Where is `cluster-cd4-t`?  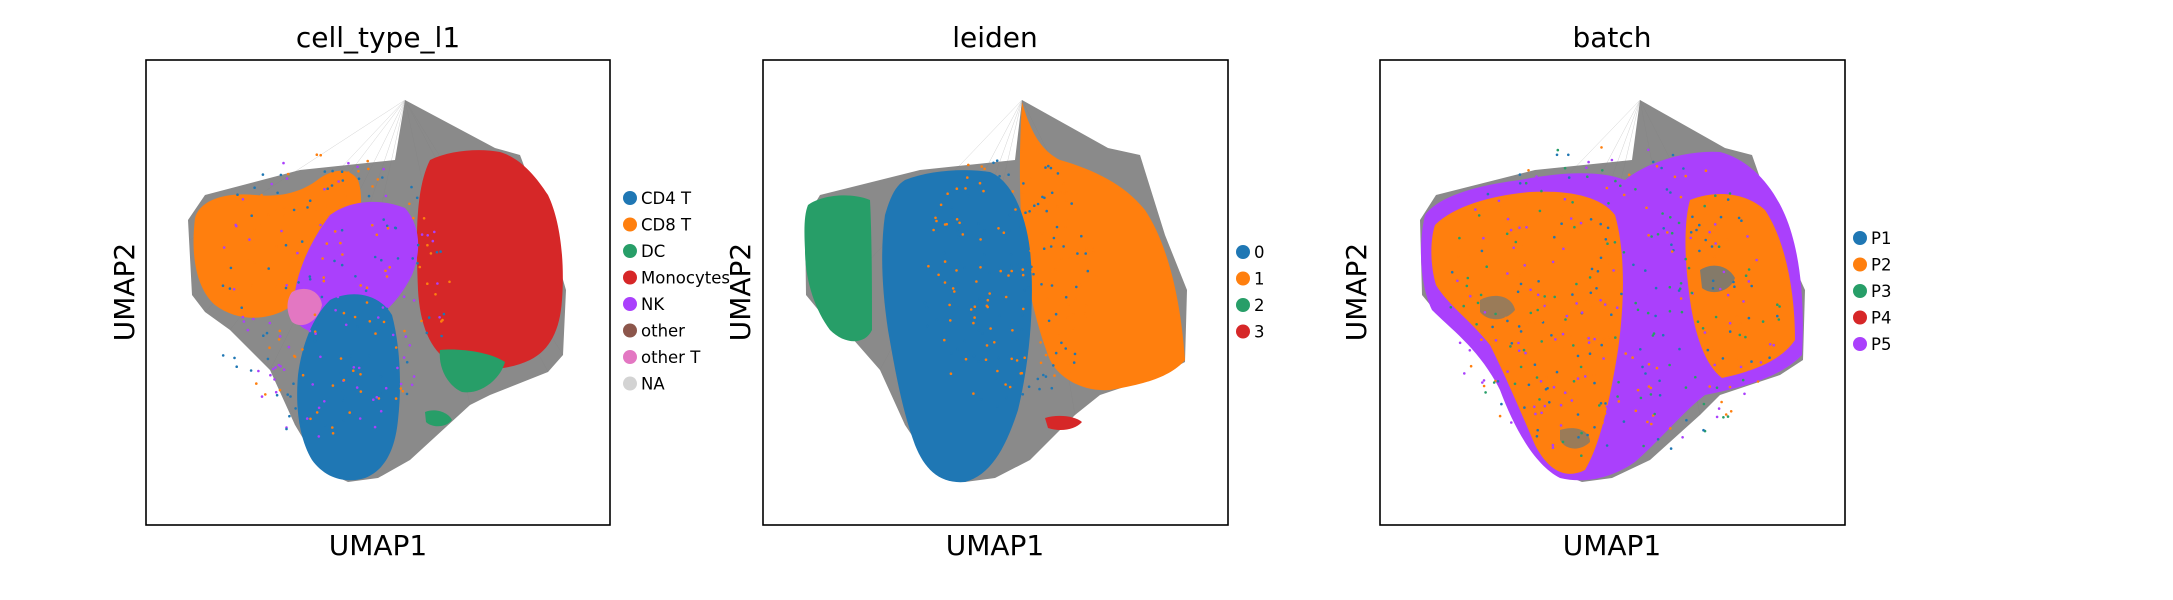
cluster-cd4-t is located at coordinates (348, 387).